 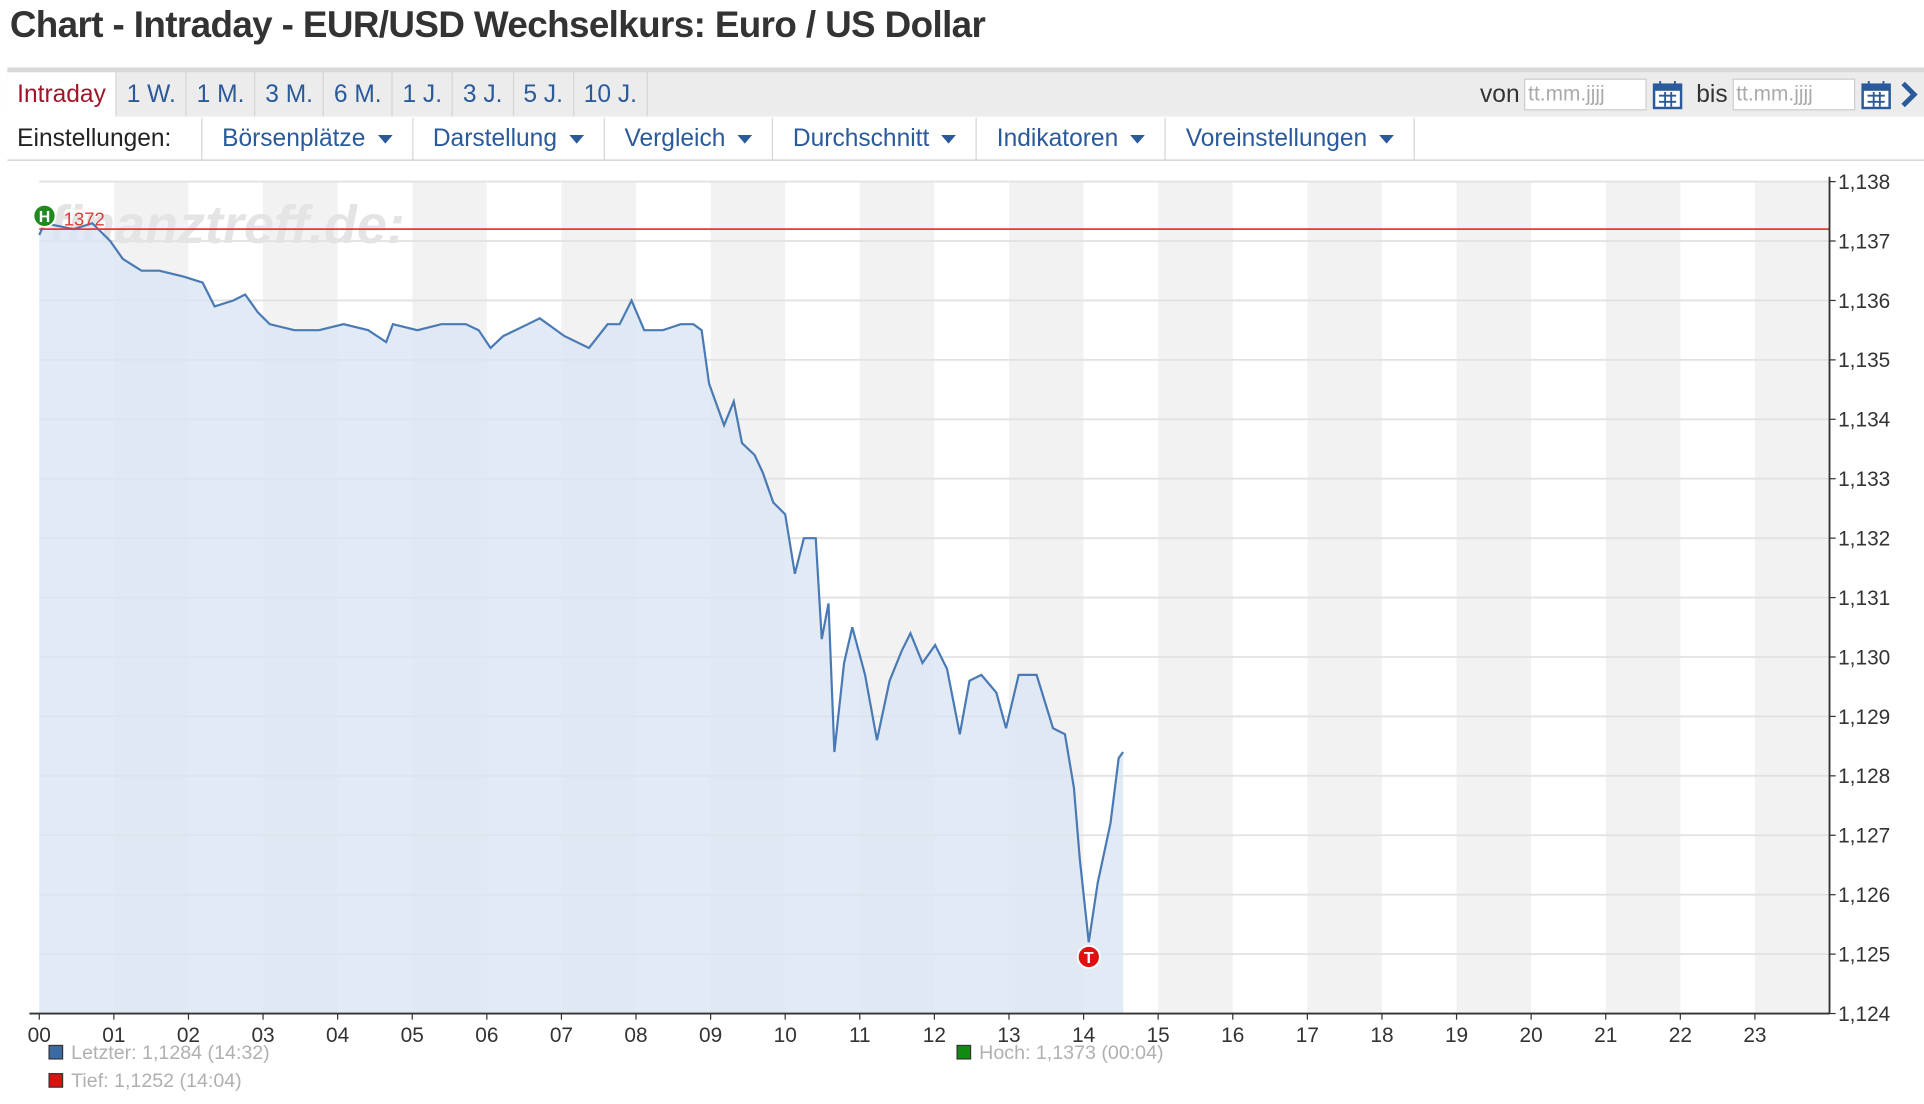 I want to click on x-tick-label: 08, so click(x=635, y=1035).